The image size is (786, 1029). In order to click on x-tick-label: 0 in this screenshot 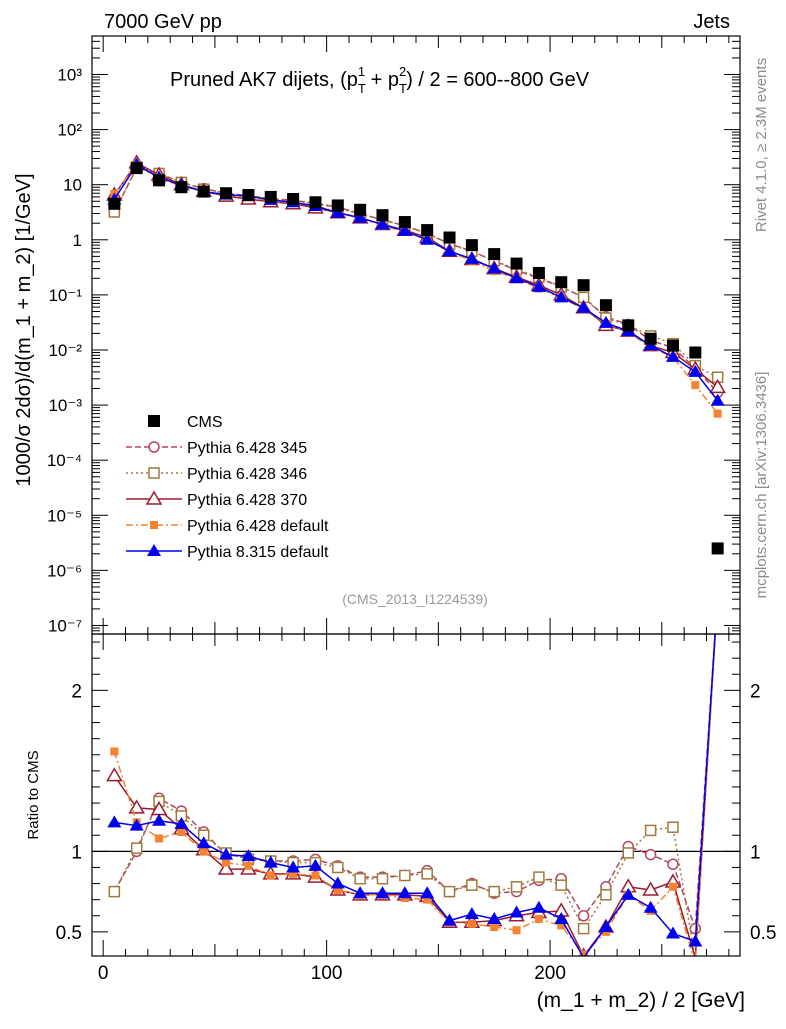, I will do `click(103, 973)`.